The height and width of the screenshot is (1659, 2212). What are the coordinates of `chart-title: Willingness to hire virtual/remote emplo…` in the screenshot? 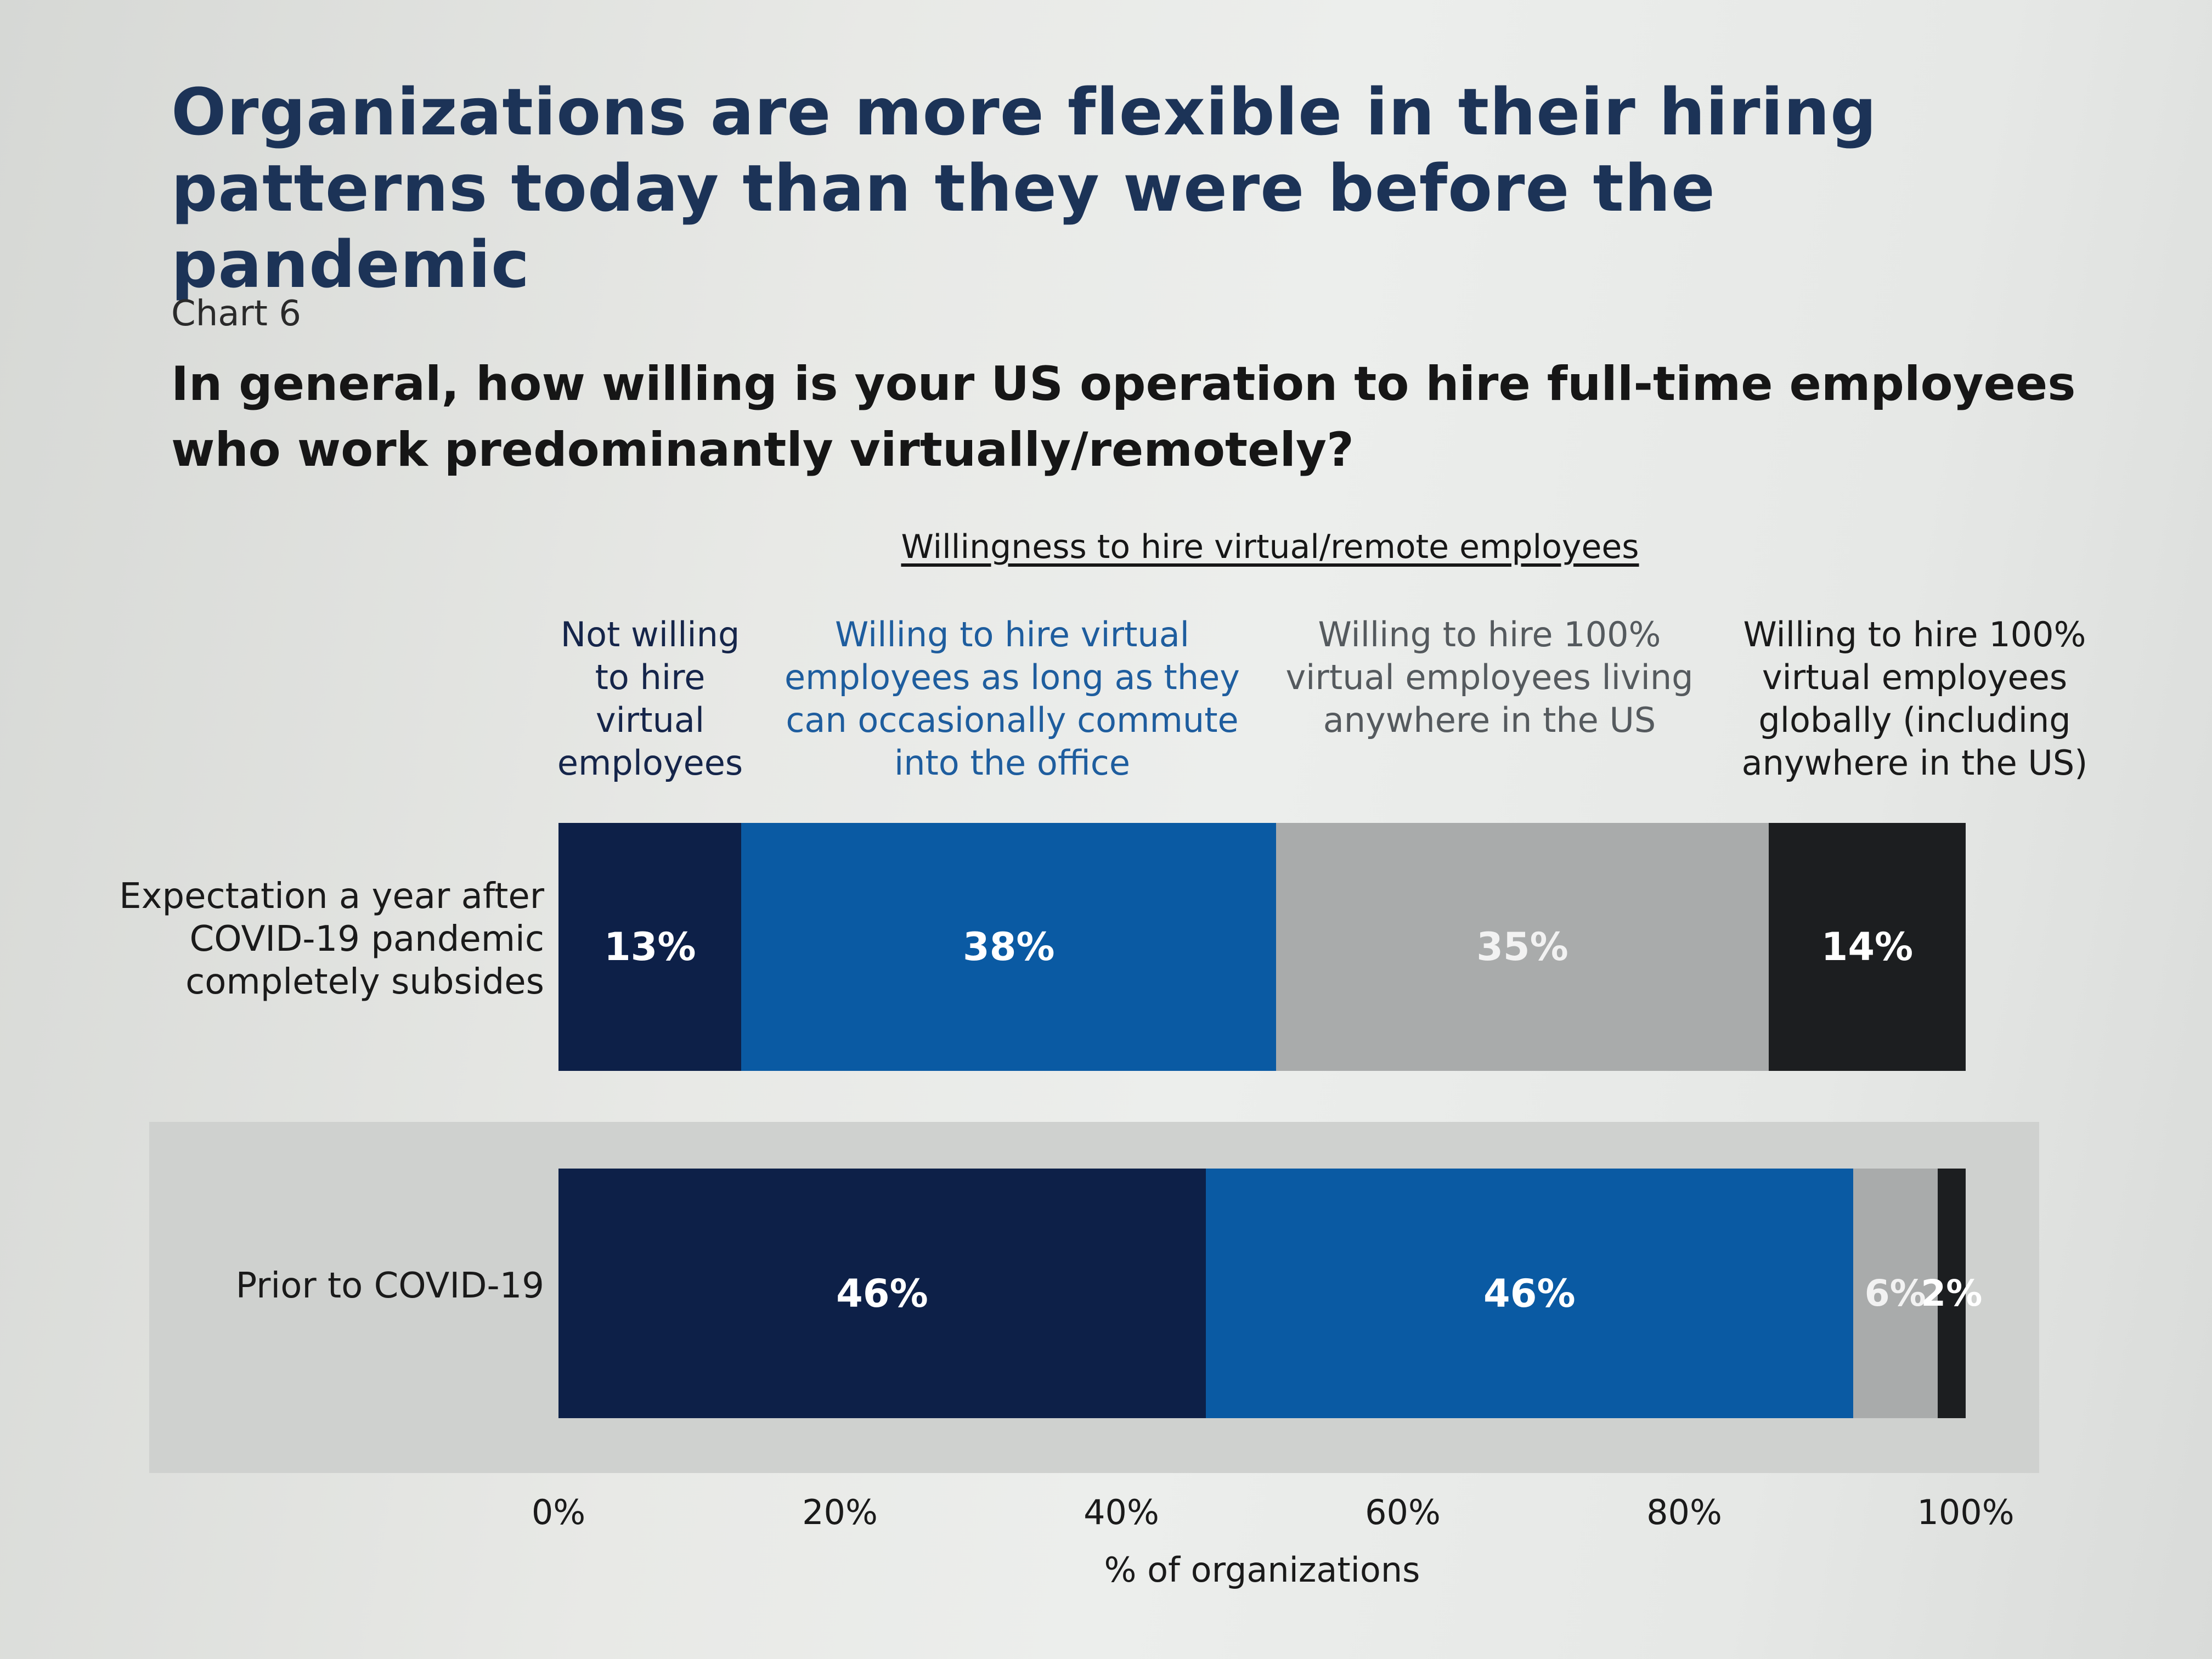 It's located at (1270, 547).